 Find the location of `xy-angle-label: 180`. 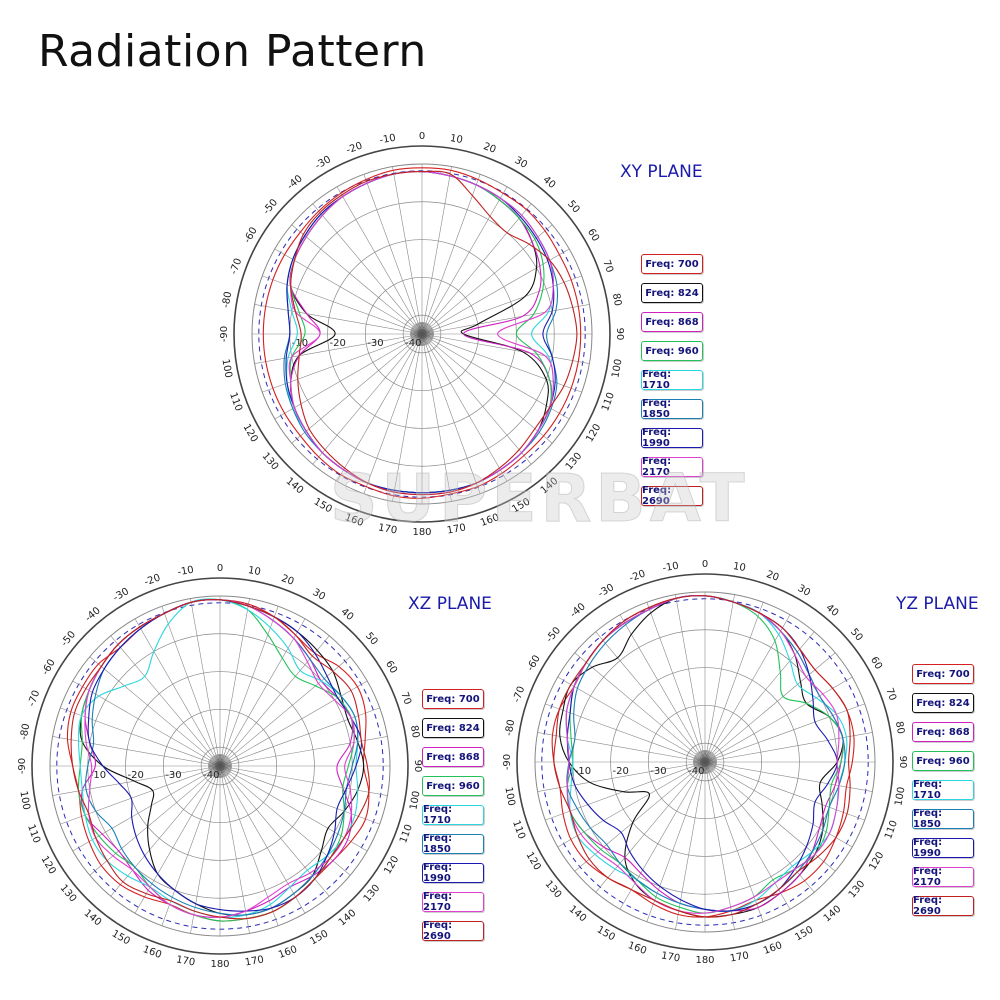

xy-angle-label: 180 is located at coordinates (421, 532).